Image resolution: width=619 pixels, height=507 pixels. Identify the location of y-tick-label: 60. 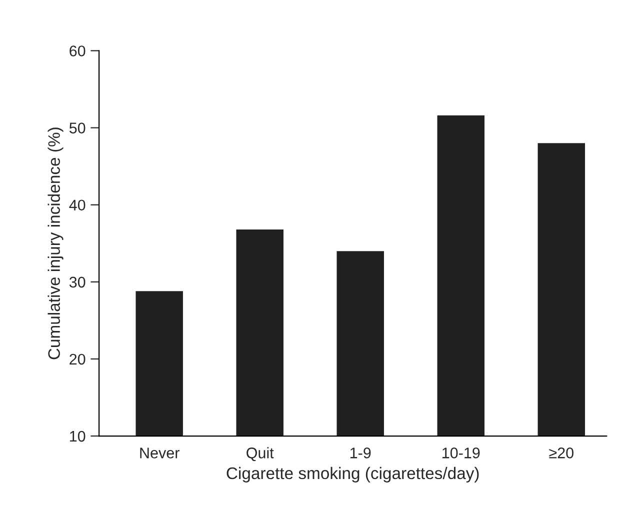
(78, 51).